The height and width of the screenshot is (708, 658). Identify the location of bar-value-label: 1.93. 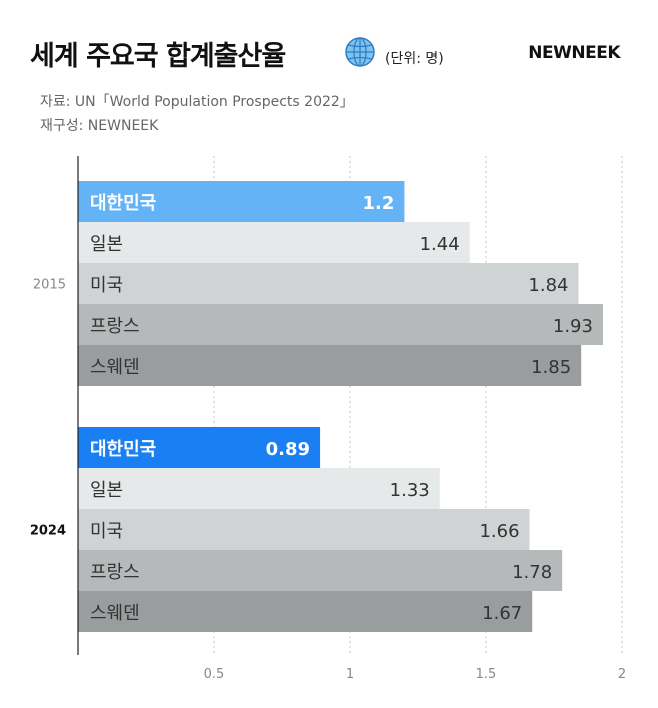
(573, 326).